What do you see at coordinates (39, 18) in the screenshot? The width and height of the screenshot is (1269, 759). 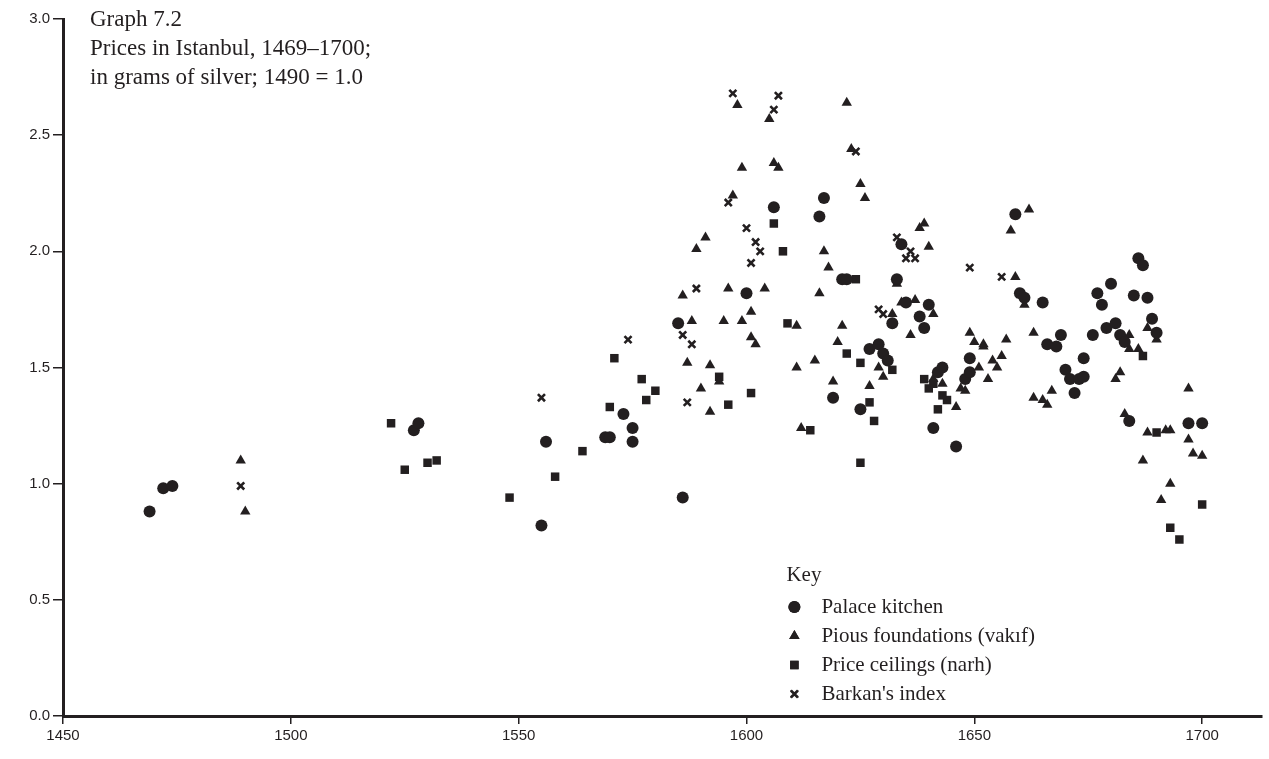 I see `y-tick-label: 3.0` at bounding box center [39, 18].